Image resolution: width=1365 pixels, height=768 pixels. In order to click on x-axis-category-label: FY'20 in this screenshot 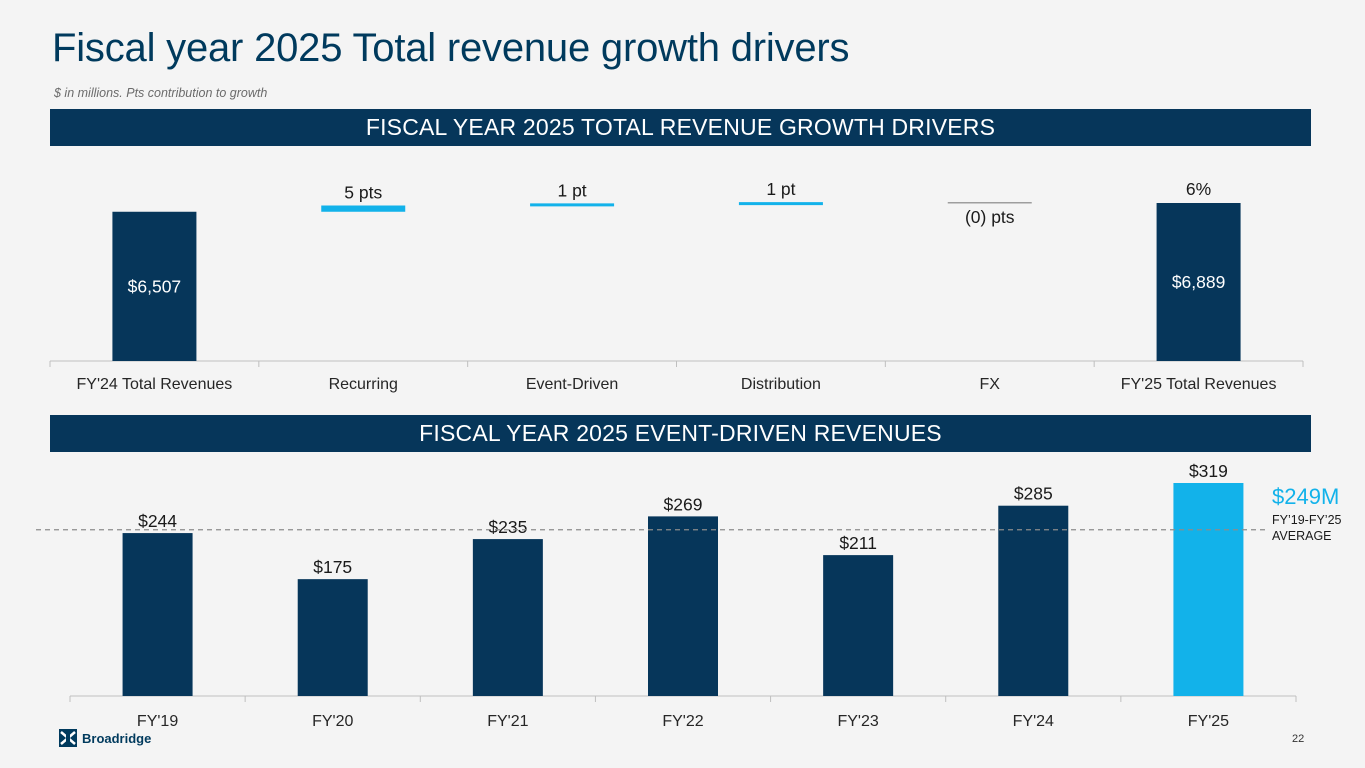, I will do `click(332, 721)`.